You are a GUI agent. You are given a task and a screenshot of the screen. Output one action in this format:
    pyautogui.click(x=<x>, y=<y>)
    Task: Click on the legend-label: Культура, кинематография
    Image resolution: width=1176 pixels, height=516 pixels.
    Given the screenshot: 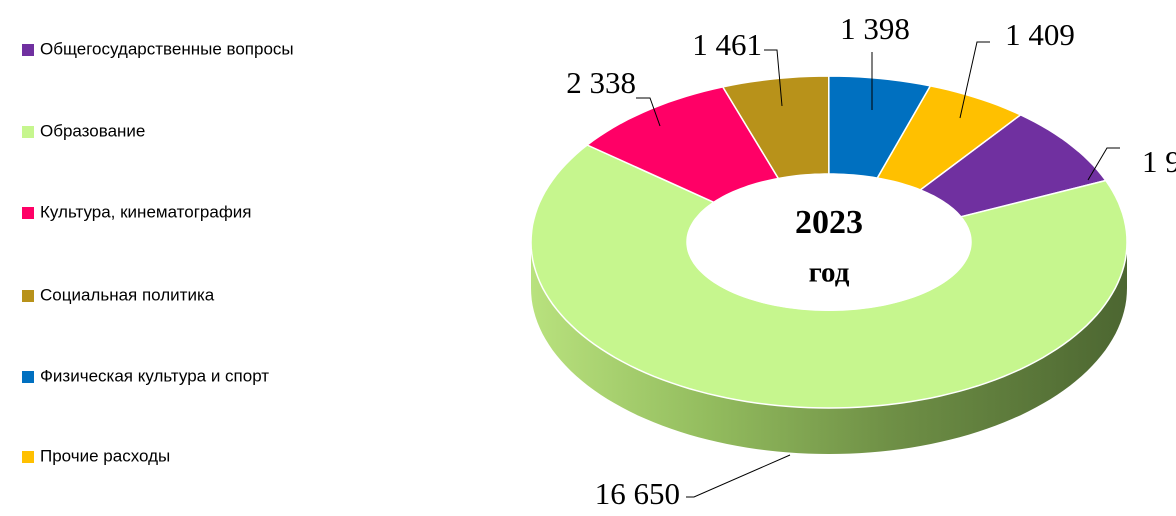 What is the action you would take?
    pyautogui.click(x=146, y=211)
    